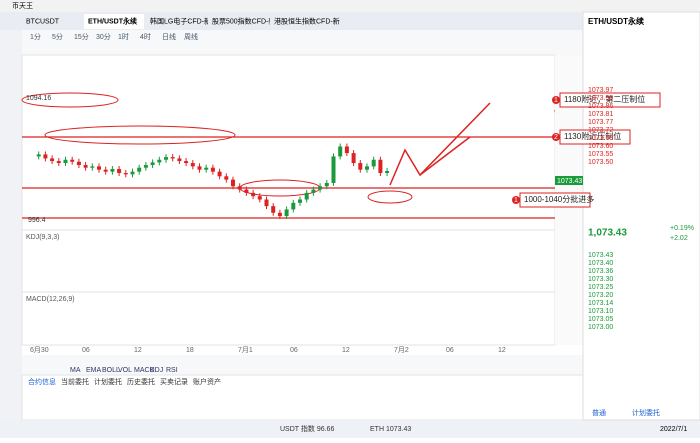  Describe the element at coordinates (607, 233) in the screenshot. I see `last-price: 1,073.43` at that location.